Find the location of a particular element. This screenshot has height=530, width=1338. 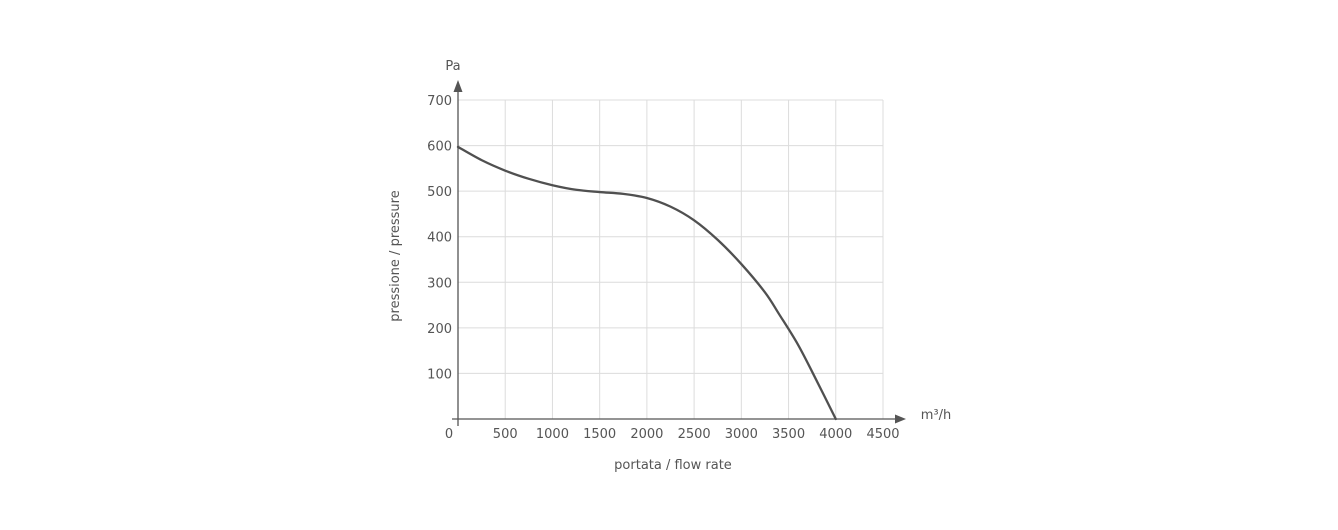

x-axis-arrow is located at coordinates (900, 419).